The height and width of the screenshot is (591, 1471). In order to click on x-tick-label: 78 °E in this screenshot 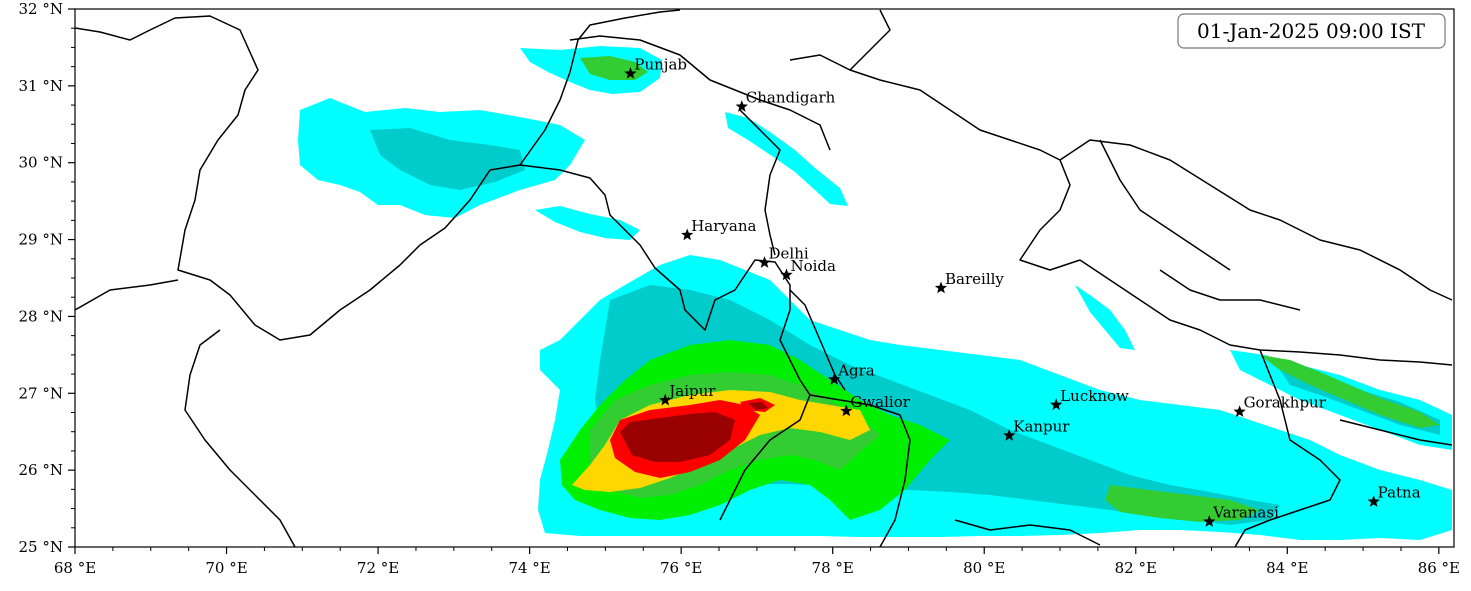, I will do `click(833, 568)`.